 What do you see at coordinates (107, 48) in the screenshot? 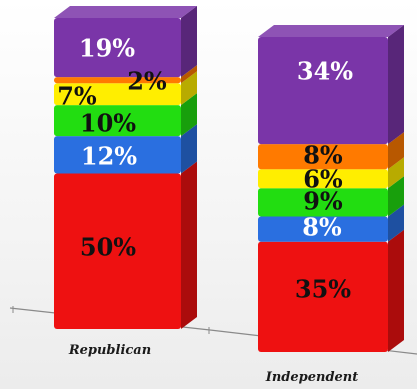
I see `data-label-republican-5: 19%` at bounding box center [107, 48].